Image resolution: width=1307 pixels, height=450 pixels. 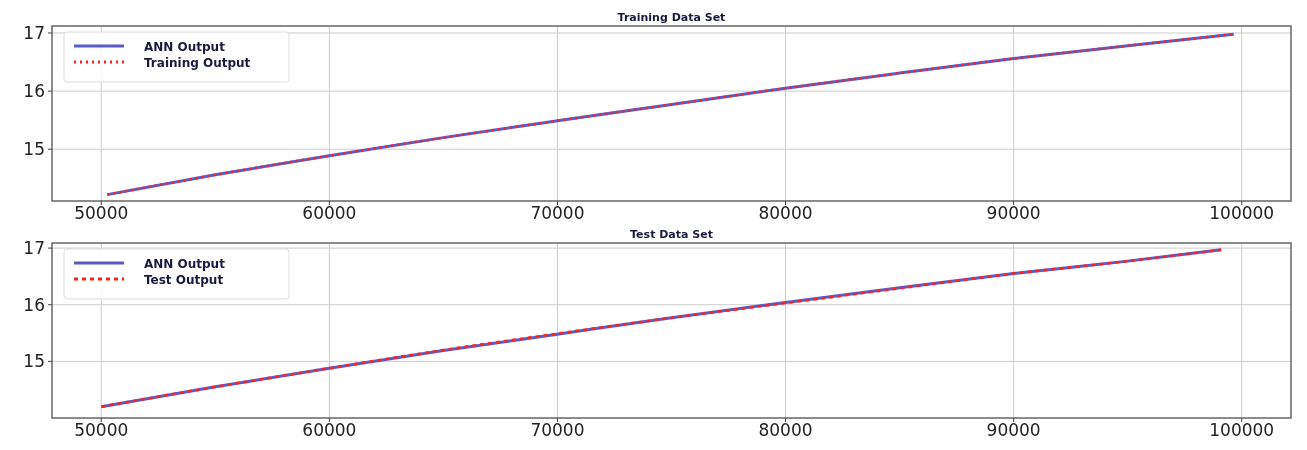 What do you see at coordinates (197, 63) in the screenshot?
I see `legend-label: Training Output` at bounding box center [197, 63].